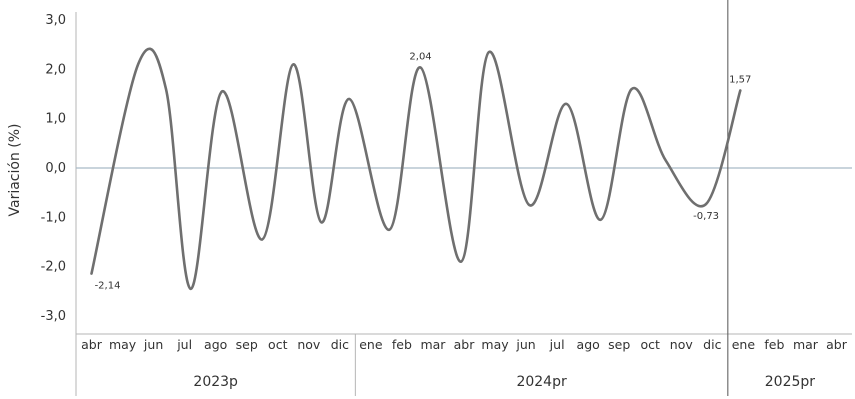 The image size is (855, 399). I want to click on y-tick-label: -1,0, so click(53, 217).